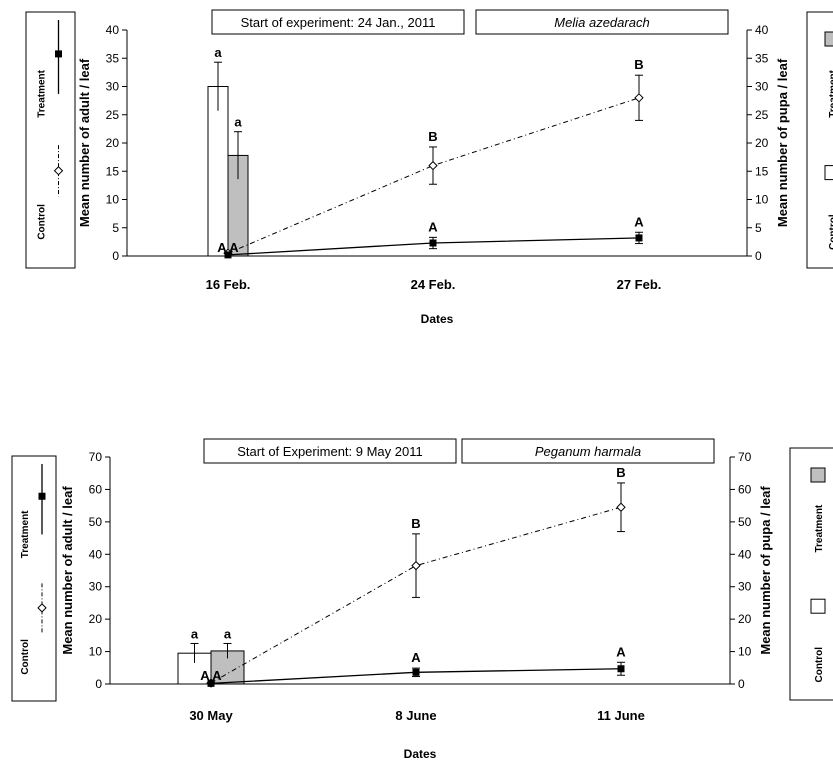 The image size is (833, 765). Describe the element at coordinates (415, 715) in the screenshot. I see `x-tick-label: 8 June` at that location.